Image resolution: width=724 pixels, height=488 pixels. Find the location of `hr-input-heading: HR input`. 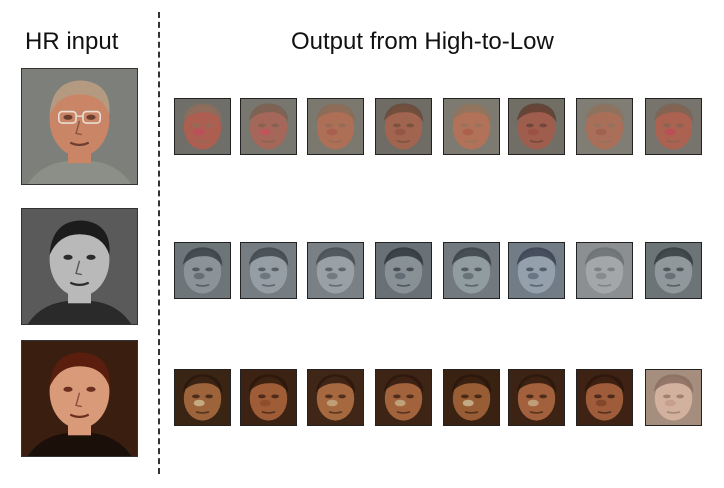

hr-input-heading: HR input is located at coordinates (72, 41).